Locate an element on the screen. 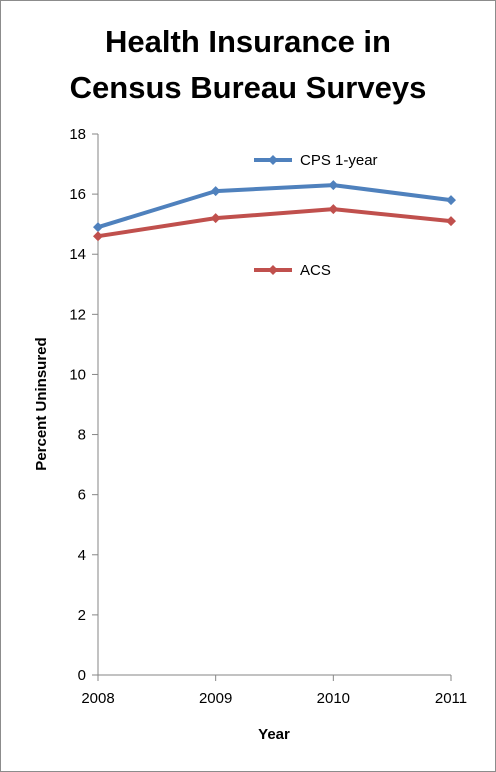 Image resolution: width=496 pixels, height=772 pixels. legend-entry: CPS 1-year is located at coordinates (316, 160).